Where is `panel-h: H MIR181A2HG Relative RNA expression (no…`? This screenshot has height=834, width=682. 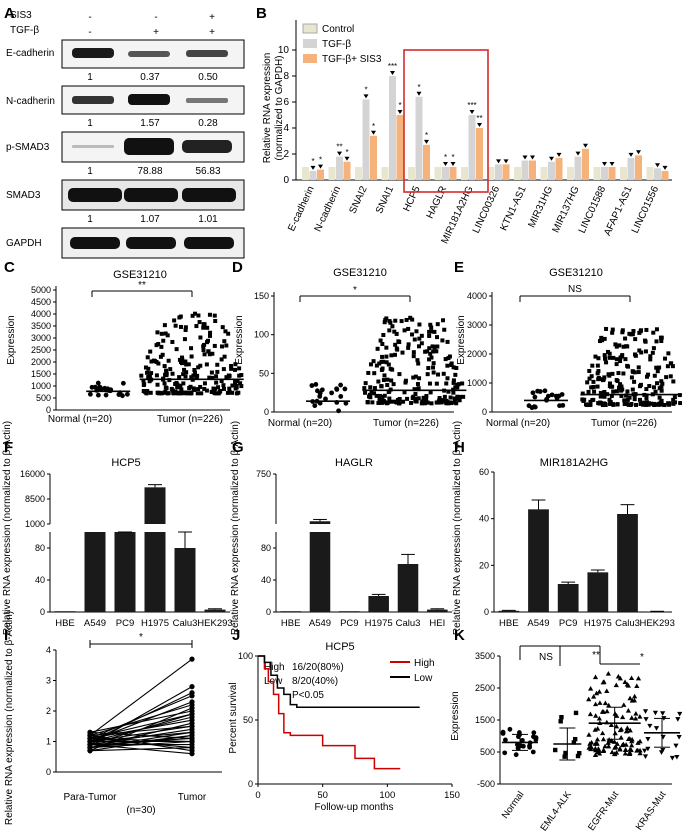 panel-h: H MIR181A2HG Relative RNA expression (no… is located at coordinates (563, 528).